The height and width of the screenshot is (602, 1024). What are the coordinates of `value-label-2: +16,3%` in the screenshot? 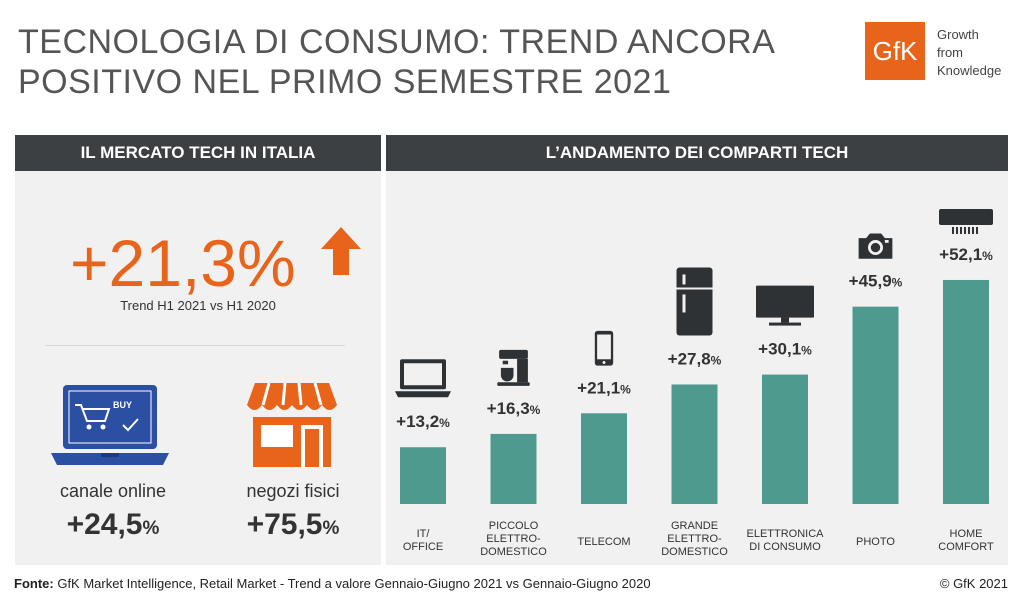 It's located at (514, 408).